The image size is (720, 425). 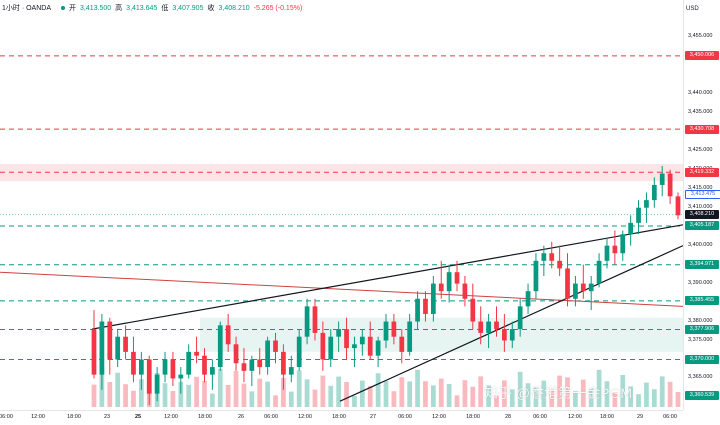 I want to click on open-label: 开, so click(x=73, y=8).